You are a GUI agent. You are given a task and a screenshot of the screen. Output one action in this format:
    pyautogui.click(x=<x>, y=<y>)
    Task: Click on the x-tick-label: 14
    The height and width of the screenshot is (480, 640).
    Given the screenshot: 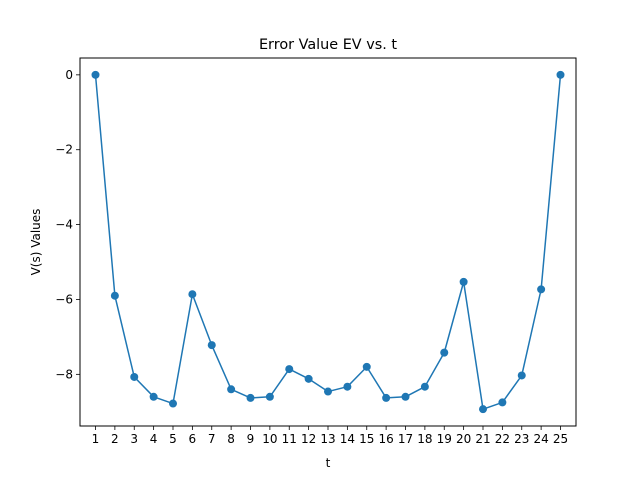 What is the action you would take?
    pyautogui.click(x=347, y=439)
    